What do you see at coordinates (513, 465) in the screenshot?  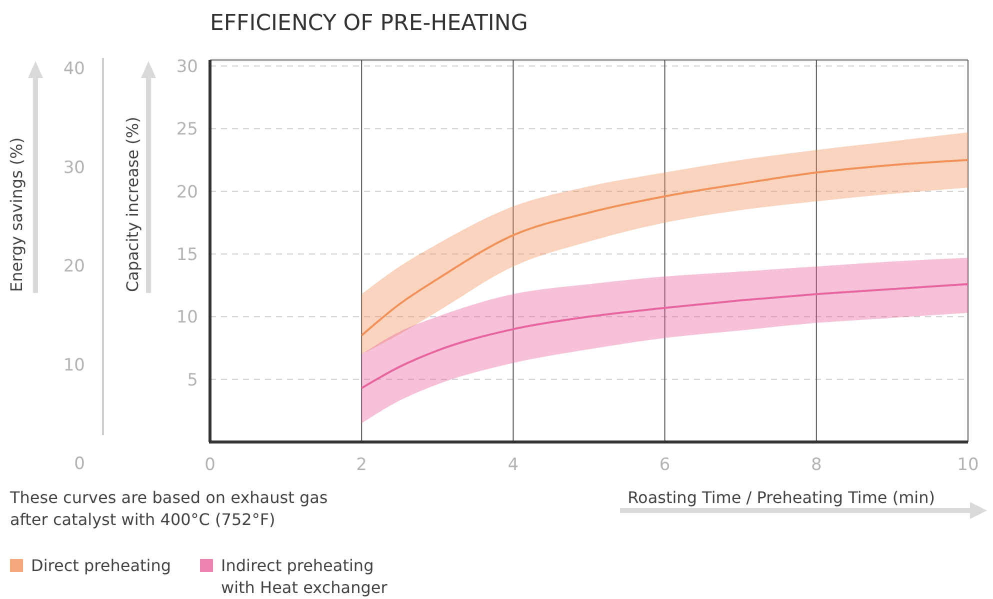 I see `x-tick-label: 4` at bounding box center [513, 465].